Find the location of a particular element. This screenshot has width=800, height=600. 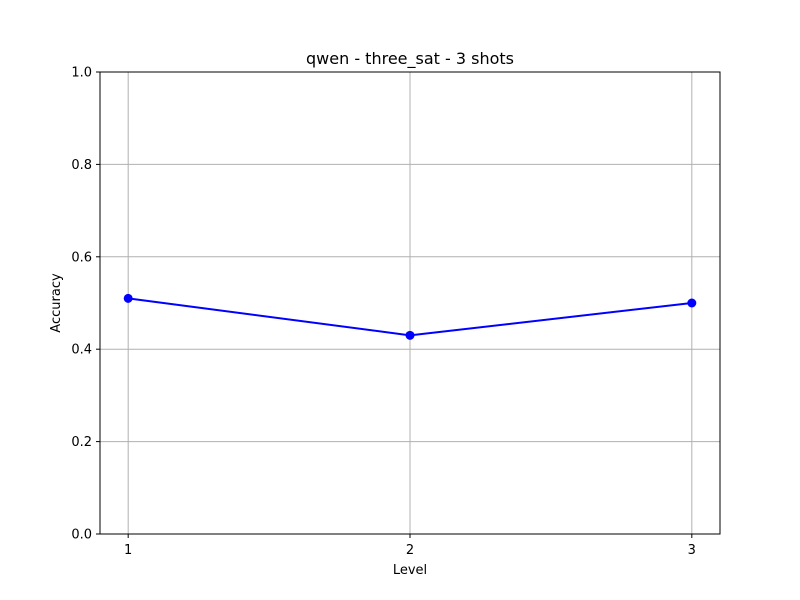

y-tick-label: 0.6 is located at coordinates (81, 257).